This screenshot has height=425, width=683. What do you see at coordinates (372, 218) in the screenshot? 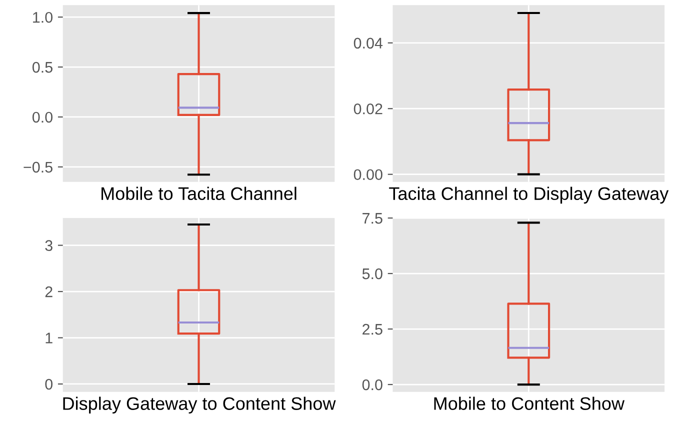
I see `y-tick-label: 7.5` at bounding box center [372, 218].